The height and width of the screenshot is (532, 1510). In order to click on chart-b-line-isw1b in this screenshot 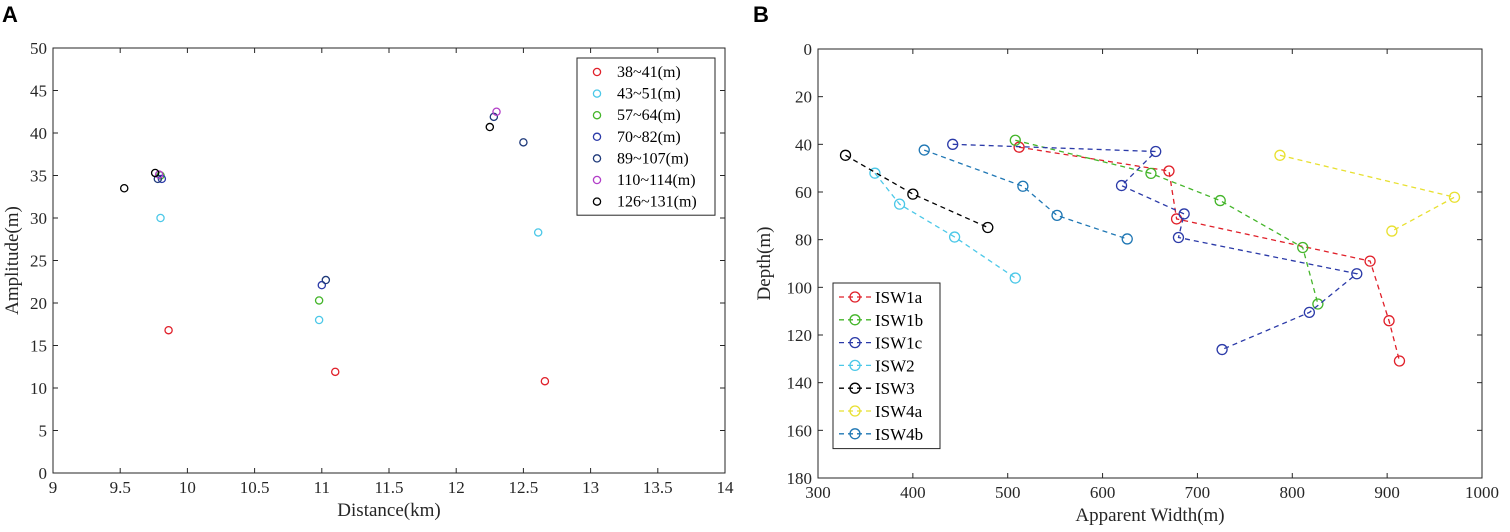, I will do `click(1167, 222)`.